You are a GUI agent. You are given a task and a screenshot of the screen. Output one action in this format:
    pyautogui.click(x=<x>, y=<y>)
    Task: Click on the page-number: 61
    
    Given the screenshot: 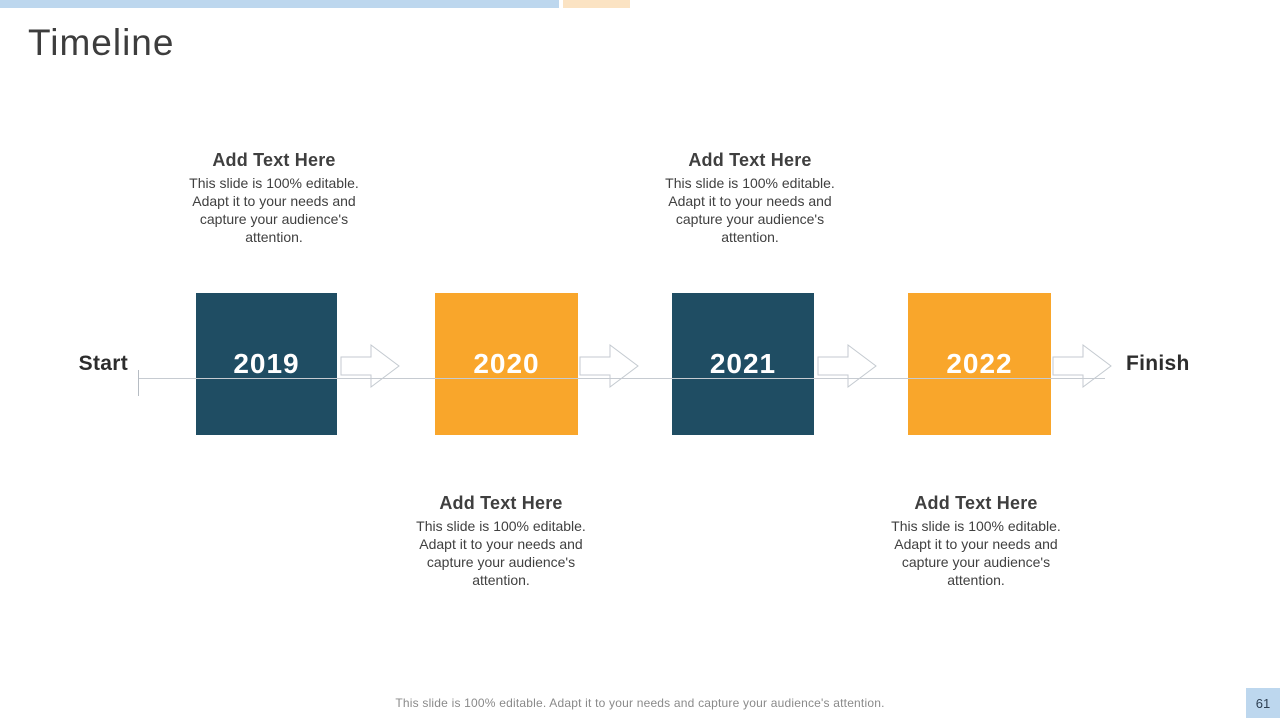 What is the action you would take?
    pyautogui.click(x=1263, y=703)
    